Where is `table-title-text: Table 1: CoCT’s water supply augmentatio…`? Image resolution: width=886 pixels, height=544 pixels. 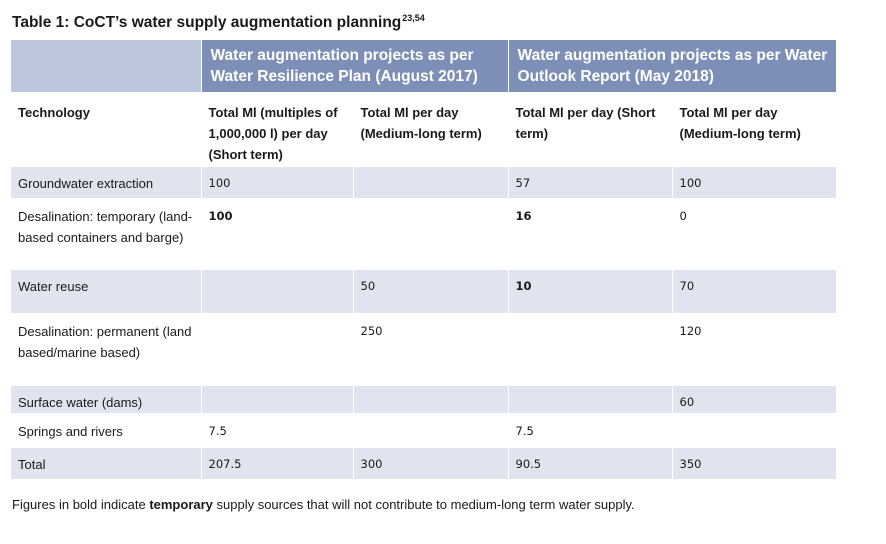 table-title-text: Table 1: CoCT’s water supply augmentatio… is located at coordinates (207, 22).